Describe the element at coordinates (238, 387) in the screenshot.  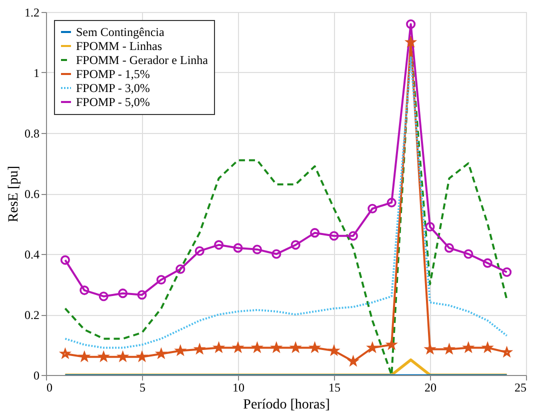
I see `x-tick-label: 10` at that location.